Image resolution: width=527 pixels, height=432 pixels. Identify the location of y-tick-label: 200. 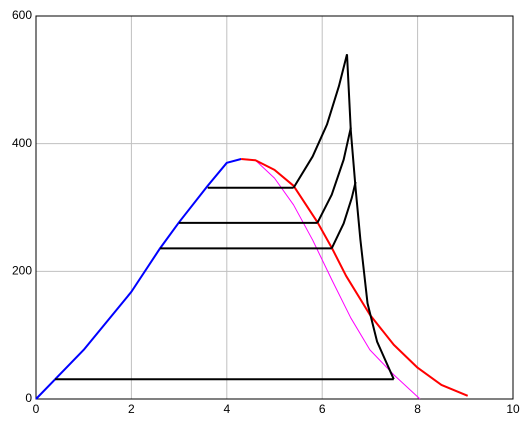
(22, 271).